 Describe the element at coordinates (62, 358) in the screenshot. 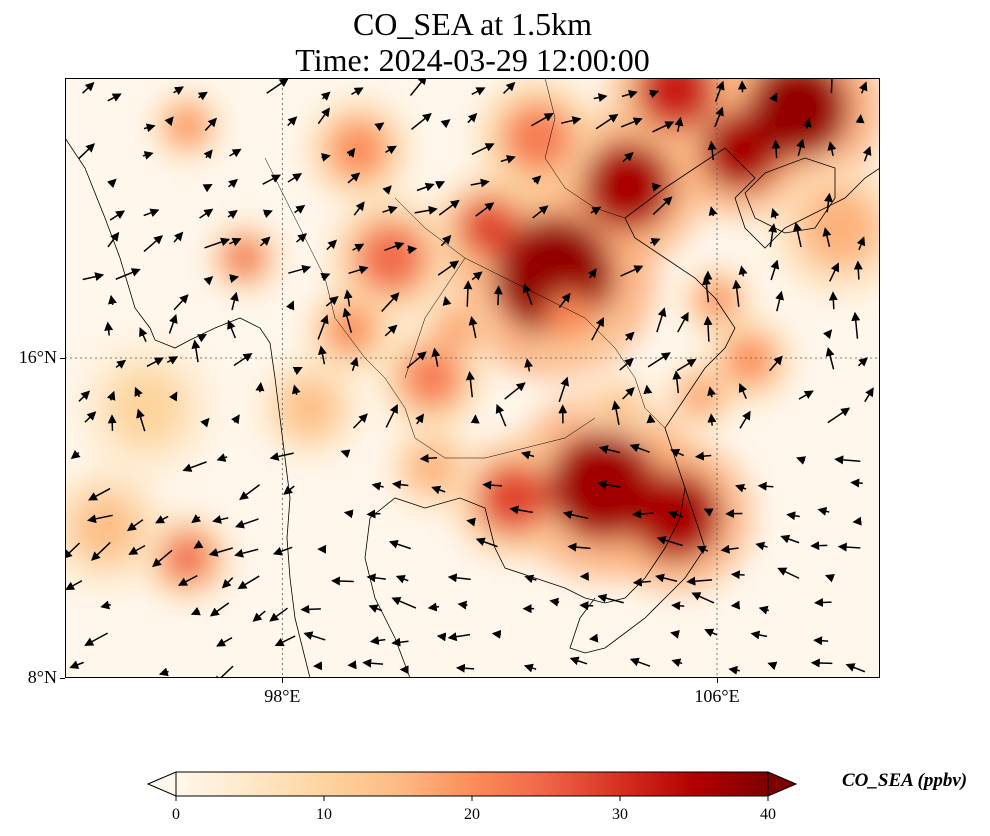

I see `lat-tick-mark` at that location.